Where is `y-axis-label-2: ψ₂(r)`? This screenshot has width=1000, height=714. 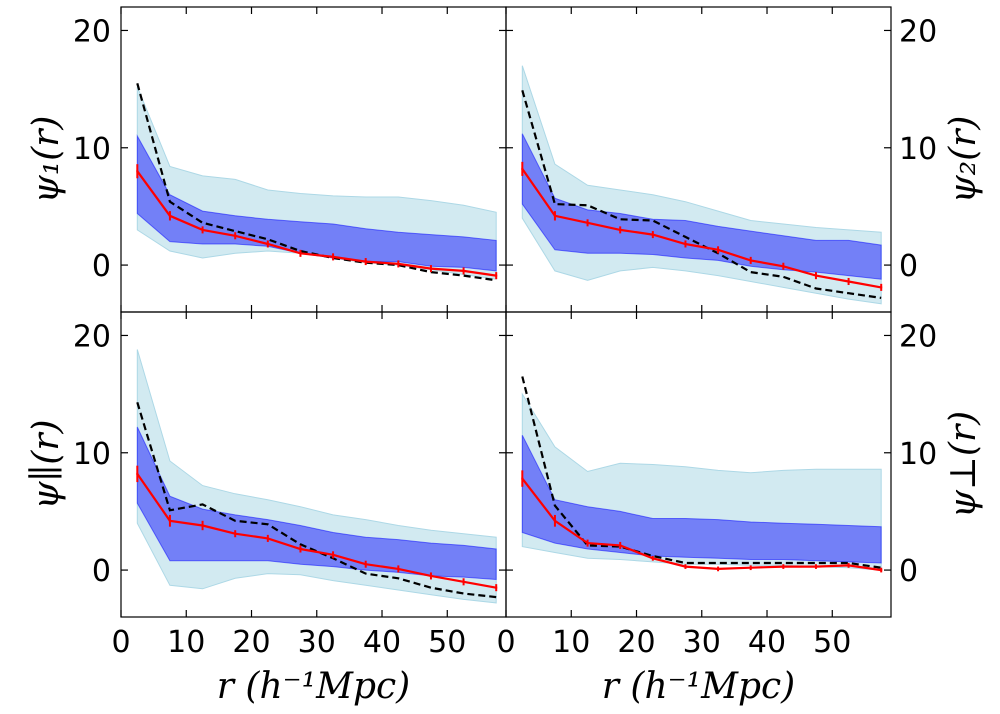
y-axis-label-2: ψ₂(r) is located at coordinates (963, 160).